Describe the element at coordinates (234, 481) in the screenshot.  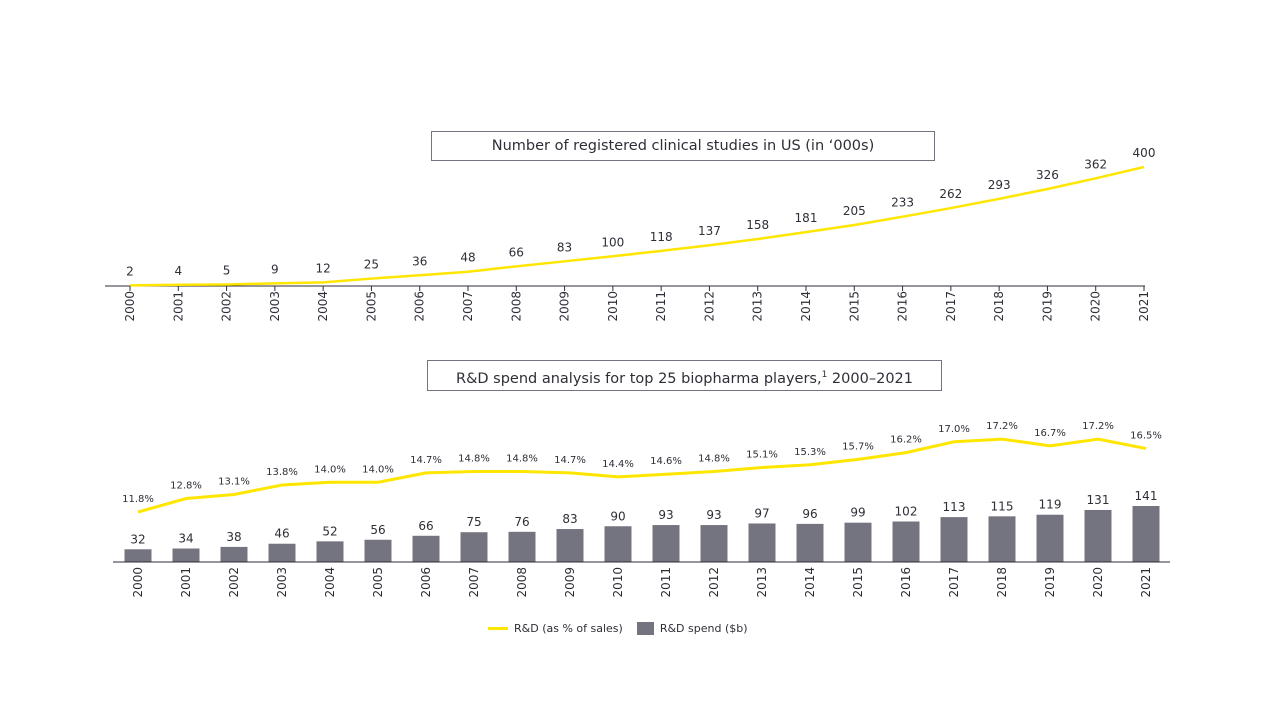
I see `line-value-label: 13.1%` at that location.